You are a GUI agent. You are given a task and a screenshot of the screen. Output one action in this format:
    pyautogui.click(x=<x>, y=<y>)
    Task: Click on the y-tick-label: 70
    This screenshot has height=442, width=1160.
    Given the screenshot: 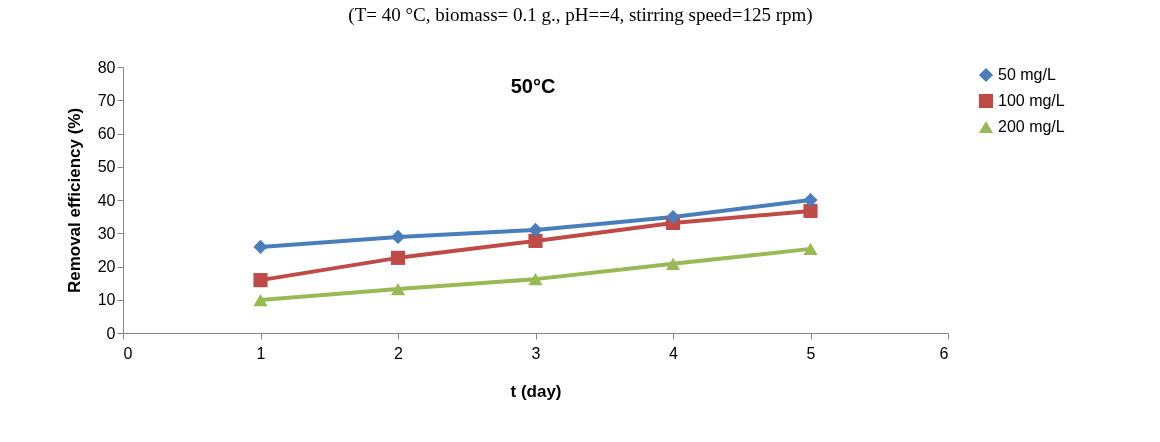 What is the action you would take?
    pyautogui.click(x=106, y=100)
    